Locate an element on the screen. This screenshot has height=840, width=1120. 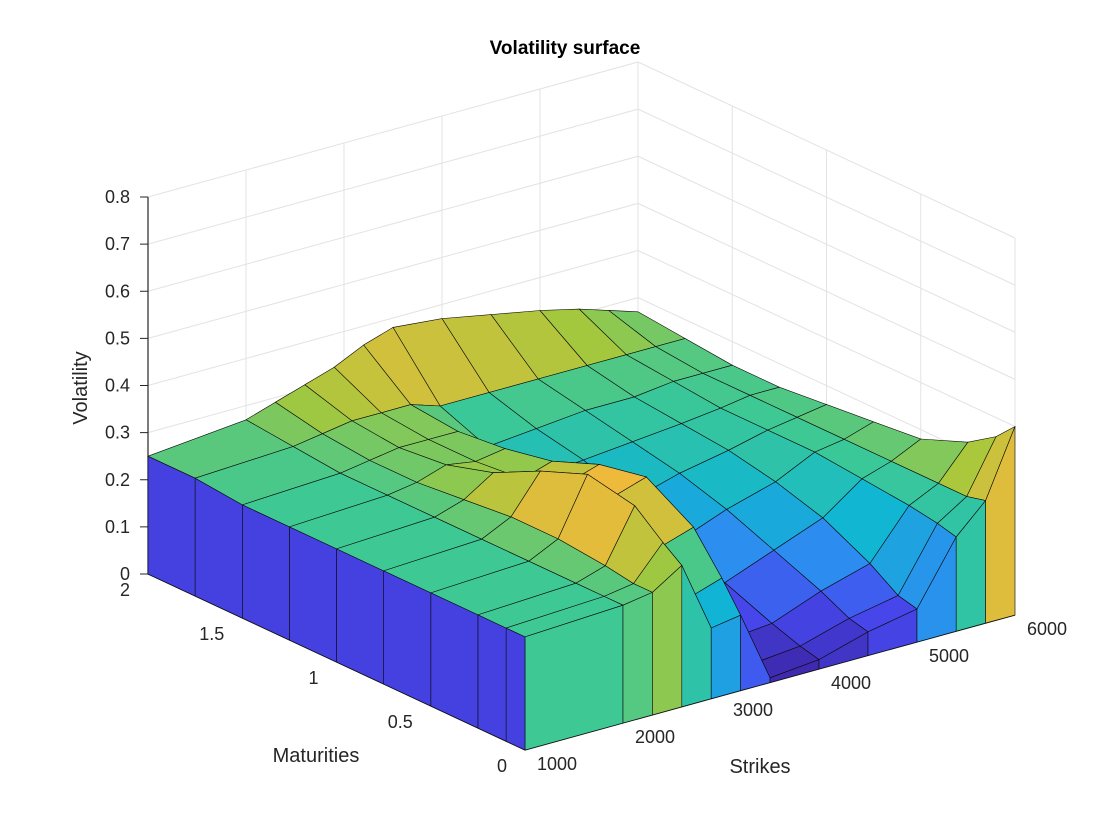
x-tick-label: 6000 is located at coordinates (1047, 629).